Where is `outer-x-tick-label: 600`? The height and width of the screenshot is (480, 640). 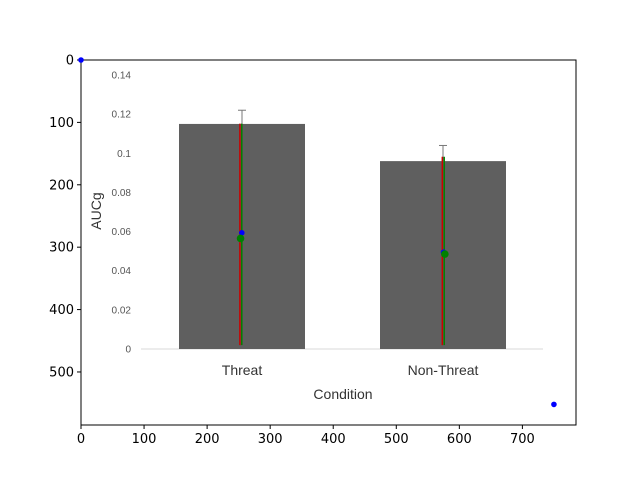 outer-x-tick-label: 600 is located at coordinates (459, 439).